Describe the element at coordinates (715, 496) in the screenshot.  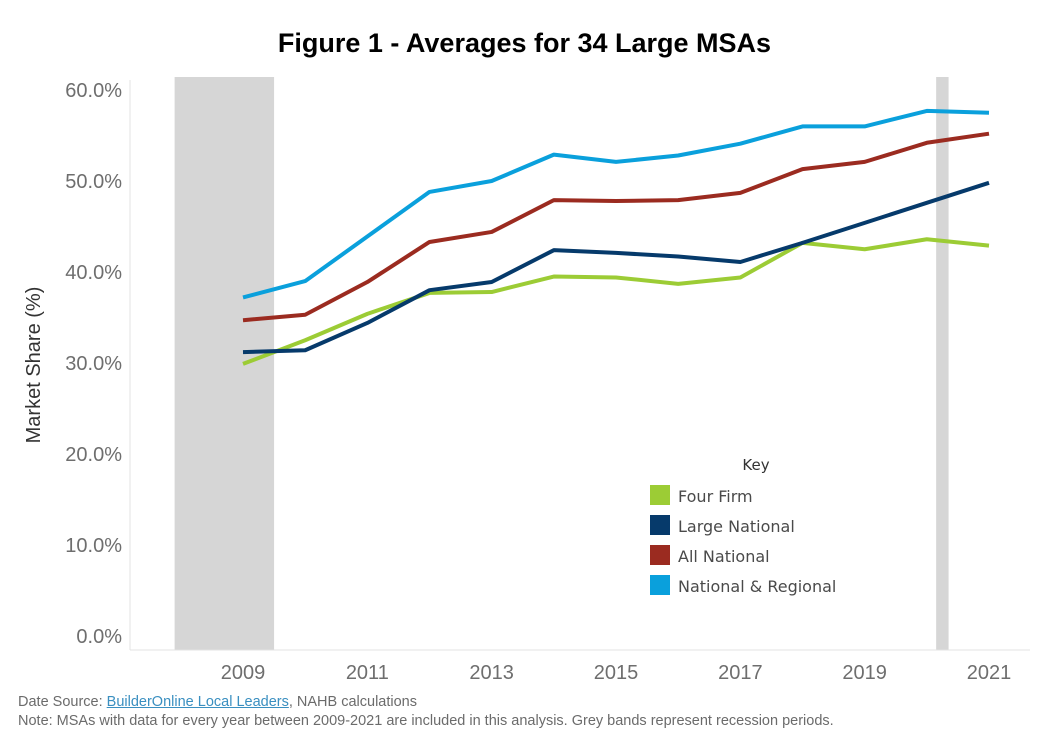
I see `legend-label: Four Firm` at that location.